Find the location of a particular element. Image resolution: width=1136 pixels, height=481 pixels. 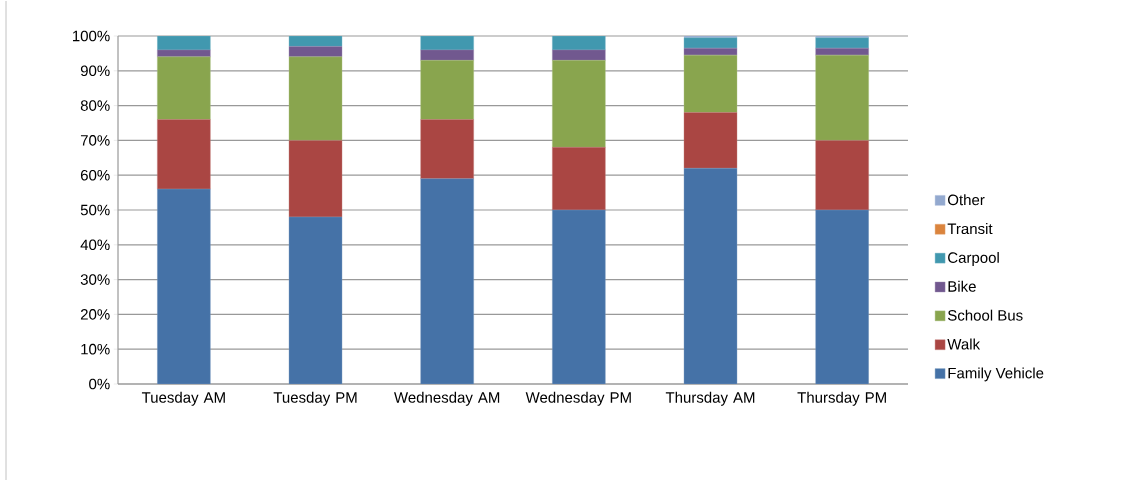

x-tick-label: Tuesday AM is located at coordinates (183, 398).